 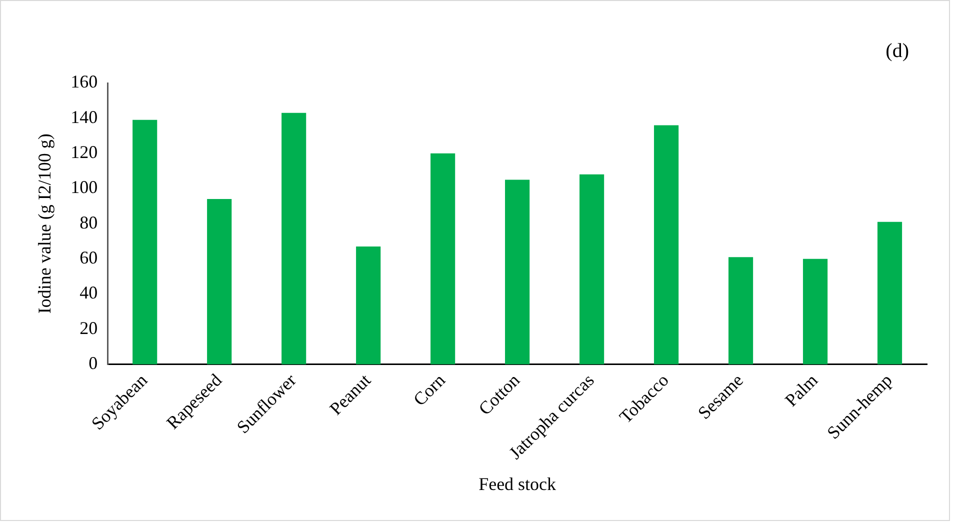 I want to click on y-tick-label: 60, so click(x=89, y=258).